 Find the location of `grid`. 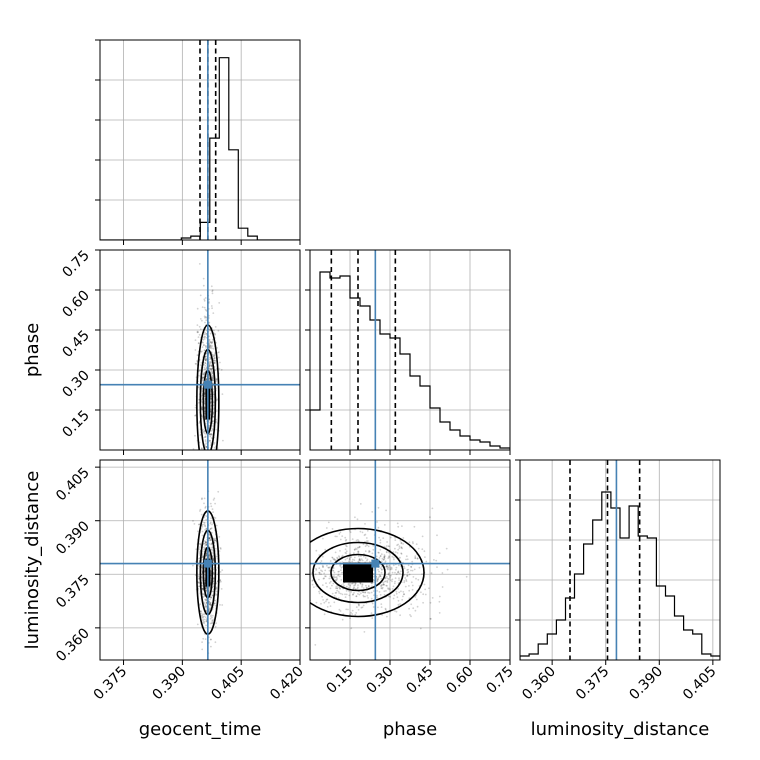

grid is located at coordinates (410, 350).